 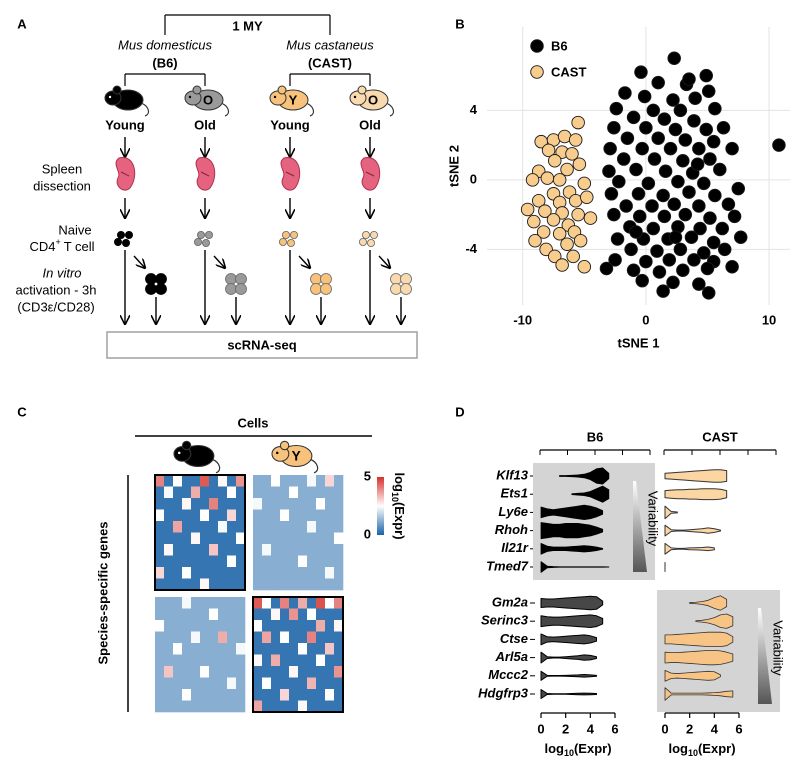 I want to click on gene-label: Rhoh, so click(x=511, y=529).